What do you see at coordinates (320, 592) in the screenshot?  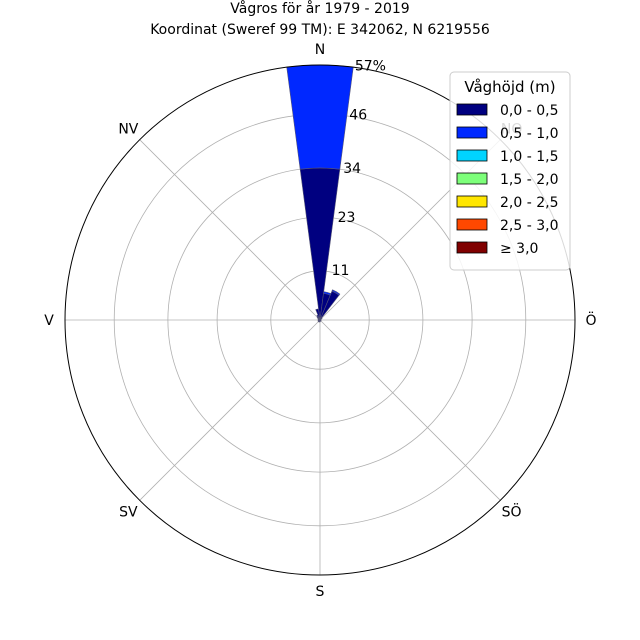 I see `direction-label: S` at bounding box center [320, 592].